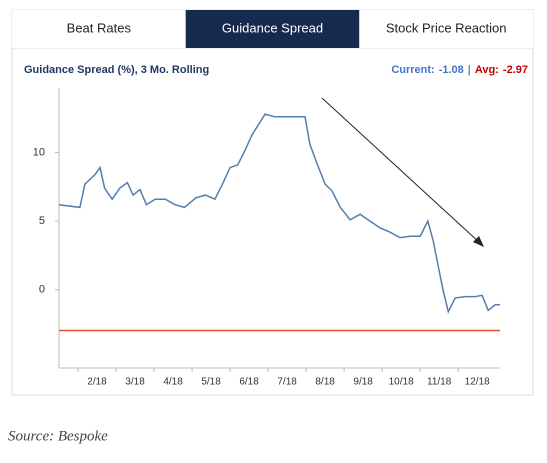  I want to click on avg-value: -2.97, so click(515, 70).